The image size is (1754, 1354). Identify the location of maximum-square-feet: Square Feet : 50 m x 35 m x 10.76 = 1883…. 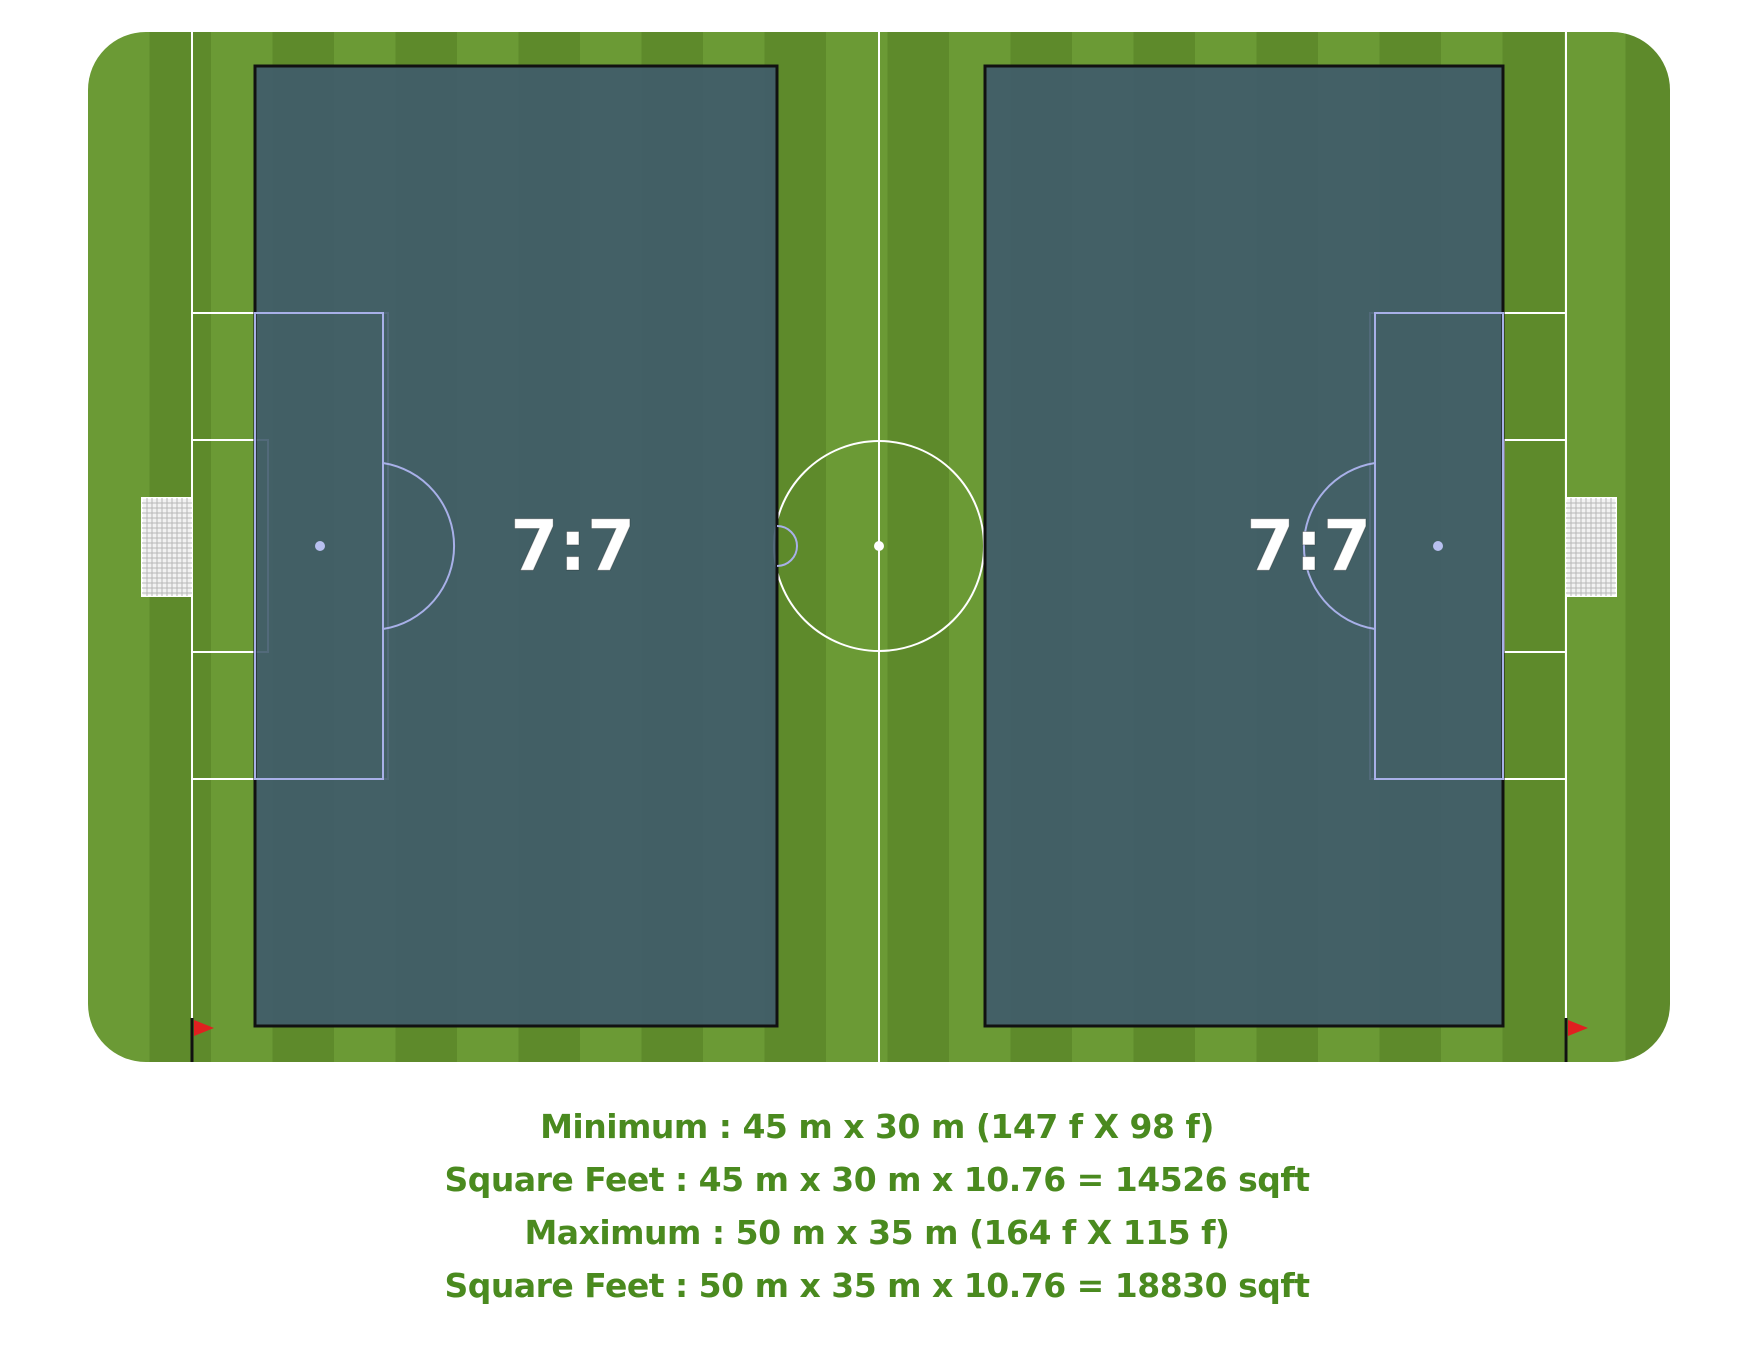
(877, 1285).